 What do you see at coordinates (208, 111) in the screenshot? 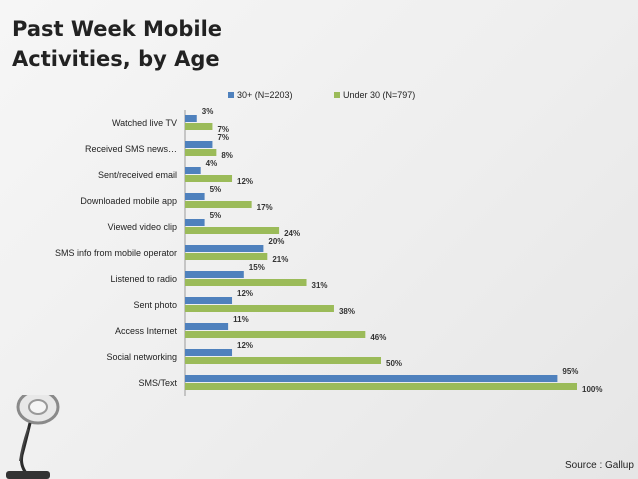
I see `data-label: 3%` at bounding box center [208, 111].